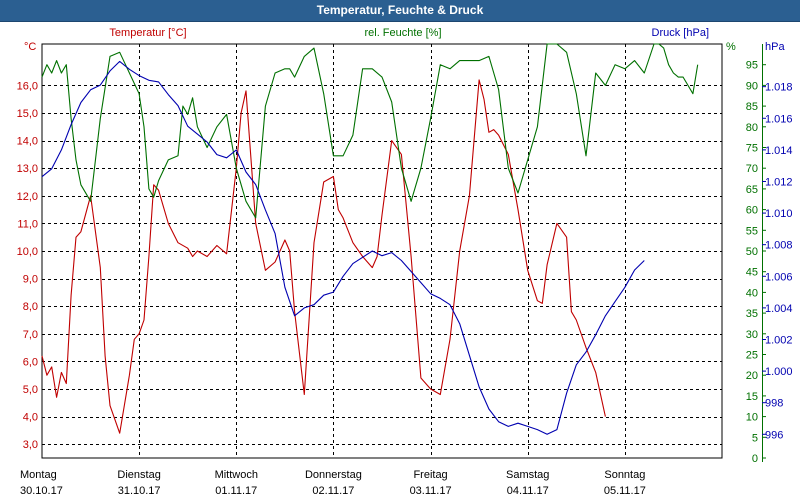 The image size is (800, 500). I want to click on humidity-tick-label: 40, so click(752, 293).